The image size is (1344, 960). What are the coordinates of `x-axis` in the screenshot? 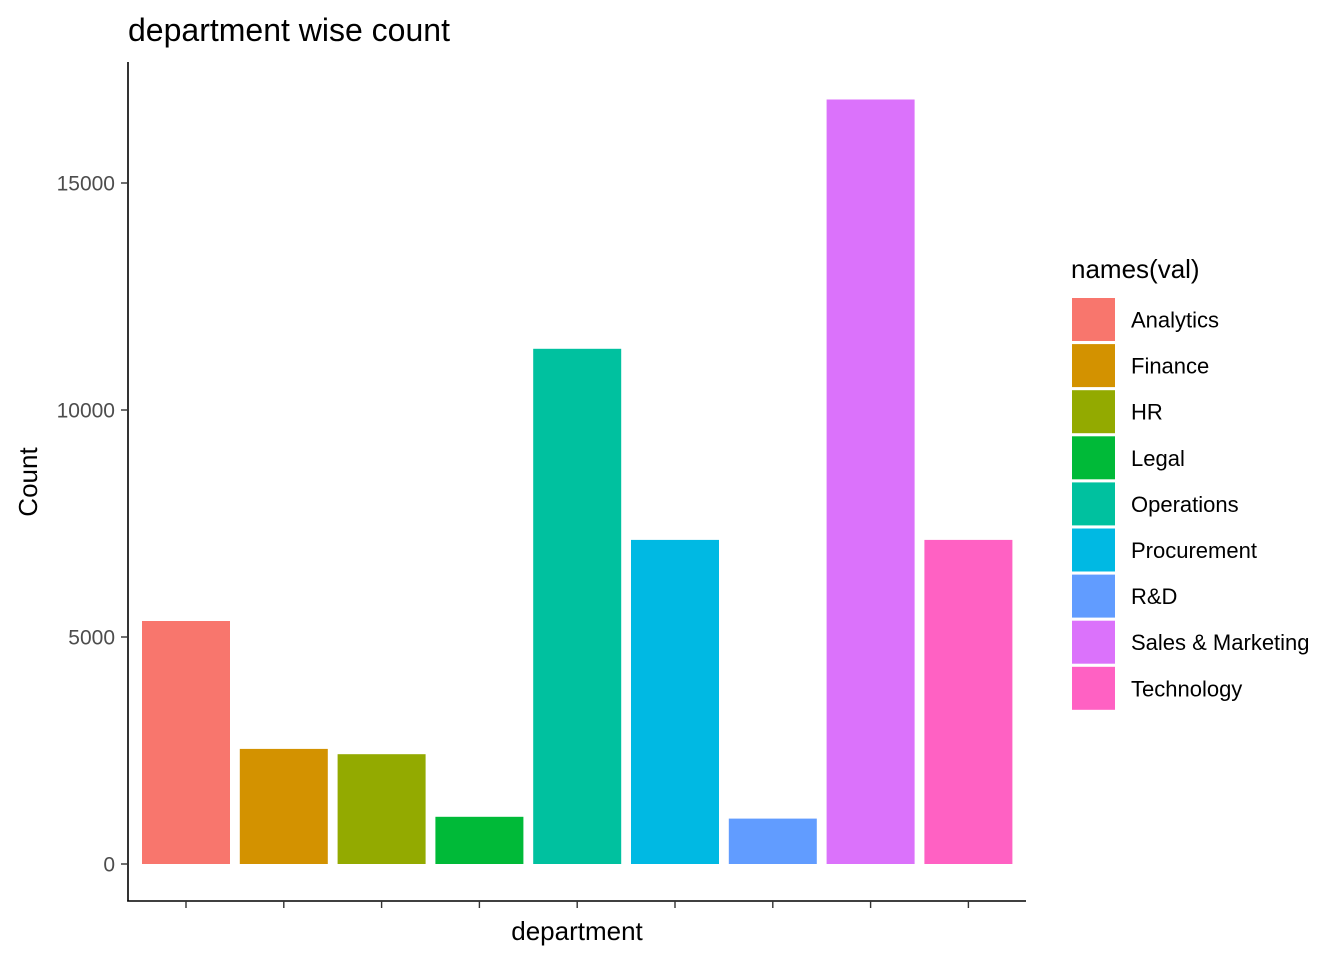 It's located at (576, 904).